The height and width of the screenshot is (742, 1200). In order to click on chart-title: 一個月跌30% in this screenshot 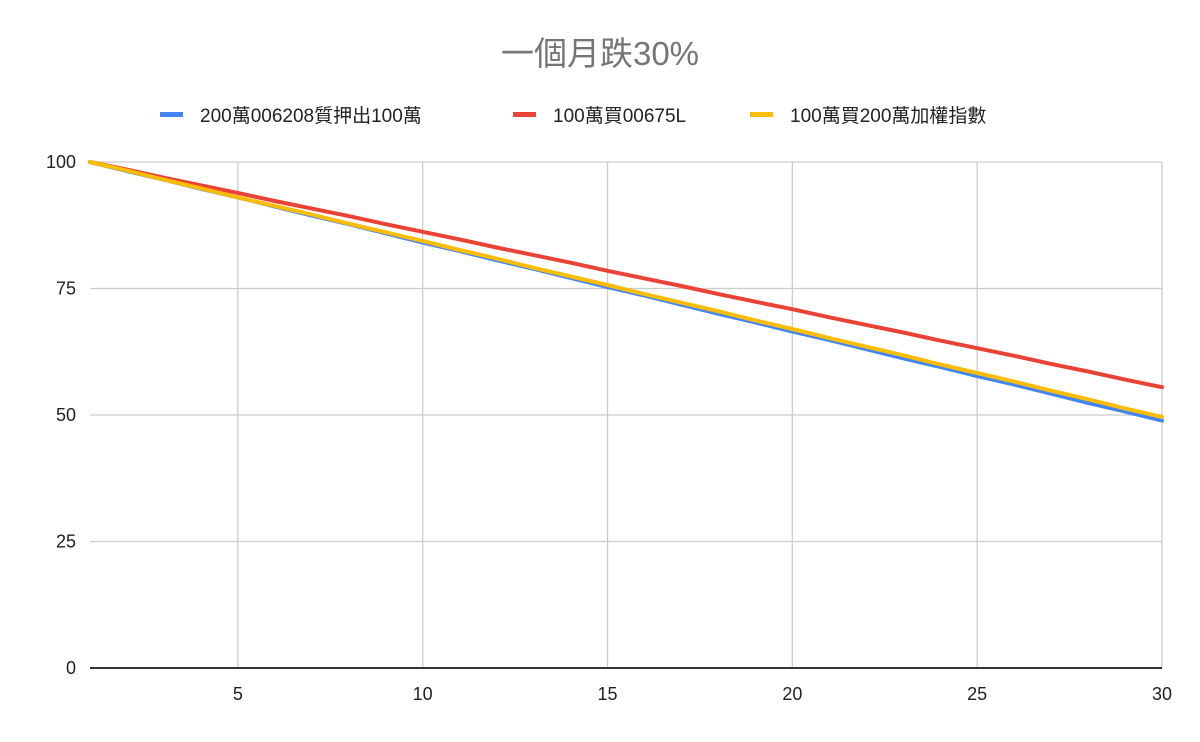, I will do `click(600, 53)`.